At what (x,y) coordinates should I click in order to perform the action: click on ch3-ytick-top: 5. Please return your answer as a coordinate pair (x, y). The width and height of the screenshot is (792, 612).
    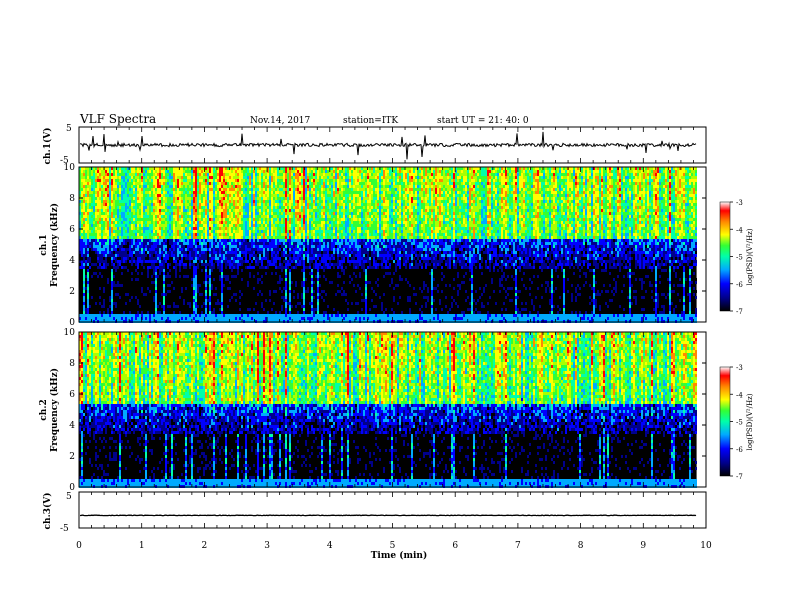
    Looking at the image, I should click on (69, 497).